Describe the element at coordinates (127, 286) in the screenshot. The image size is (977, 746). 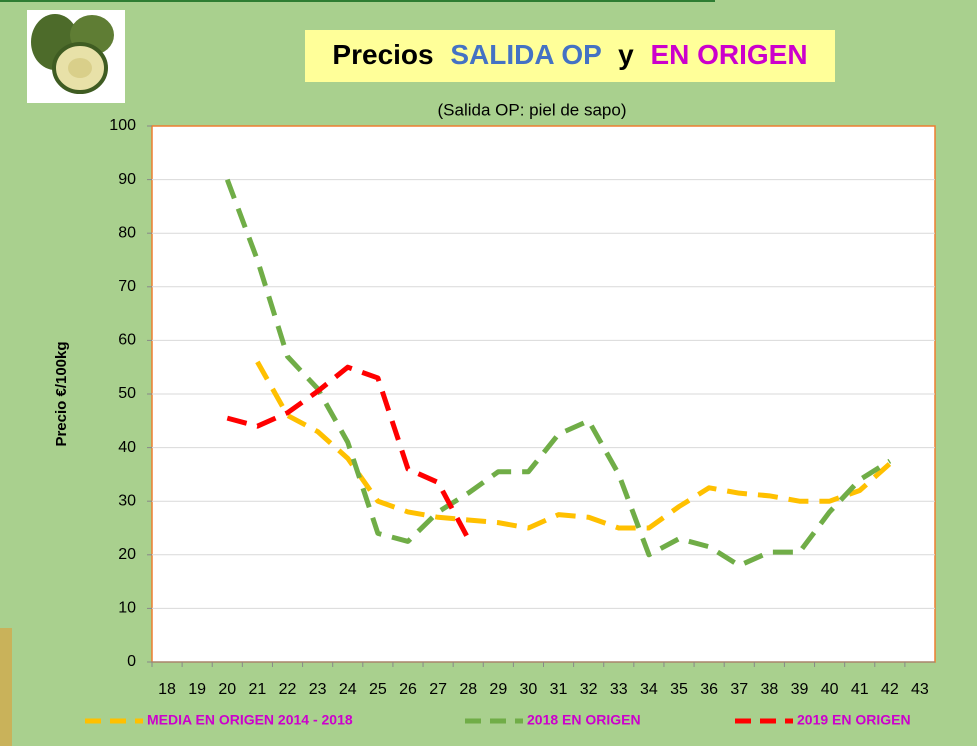
I see `y-tick-label: 70` at that location.